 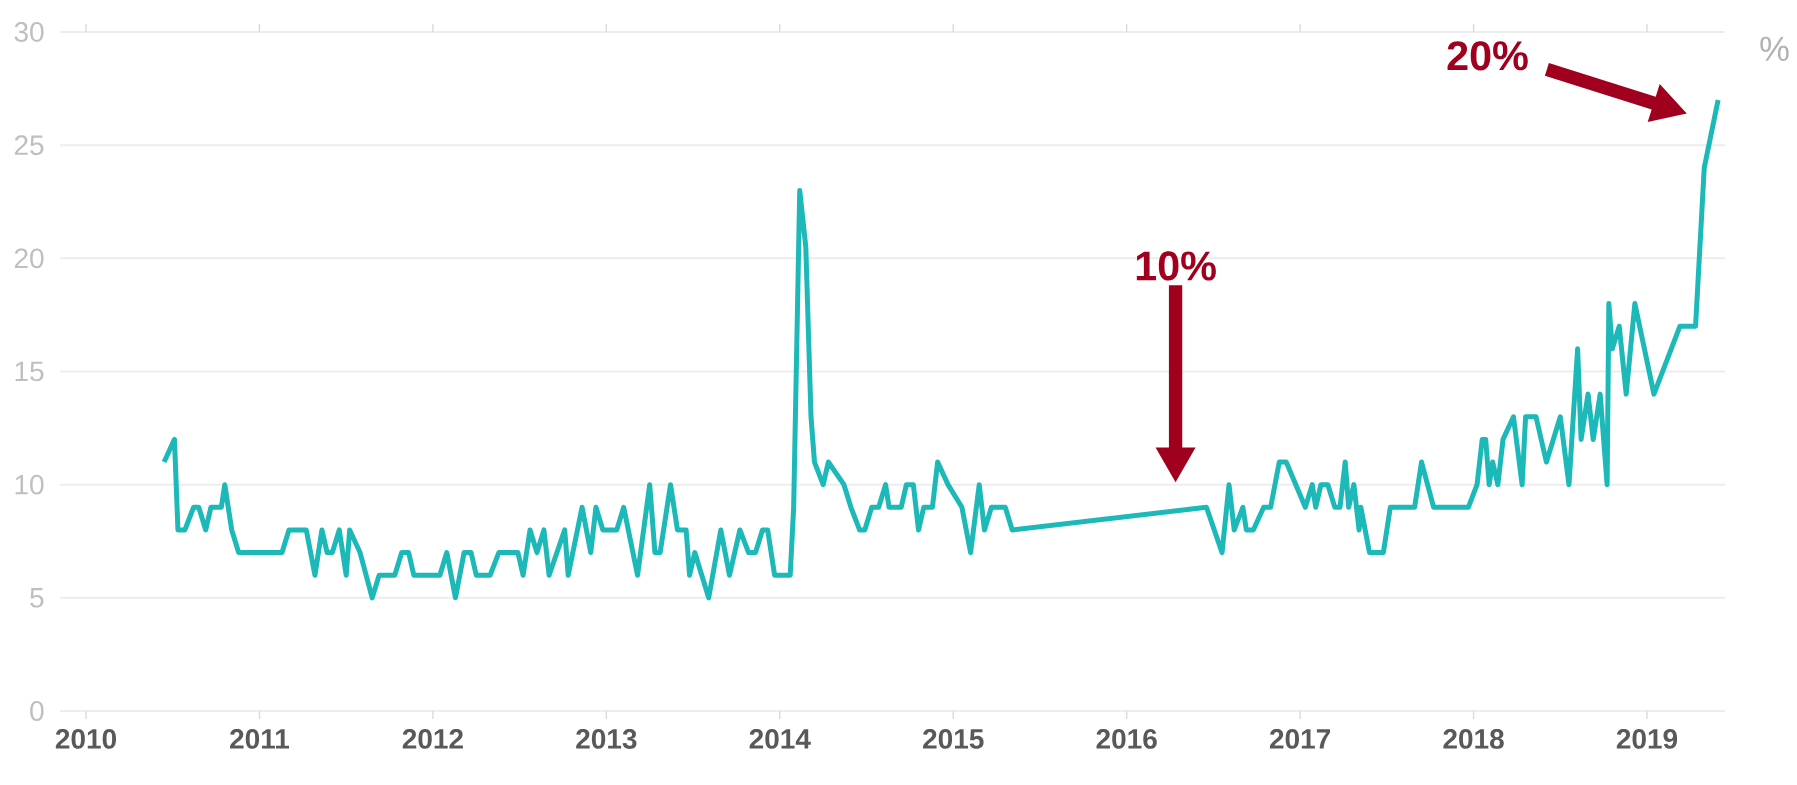 I want to click on x-tick-label: 2010, so click(x=86, y=739).